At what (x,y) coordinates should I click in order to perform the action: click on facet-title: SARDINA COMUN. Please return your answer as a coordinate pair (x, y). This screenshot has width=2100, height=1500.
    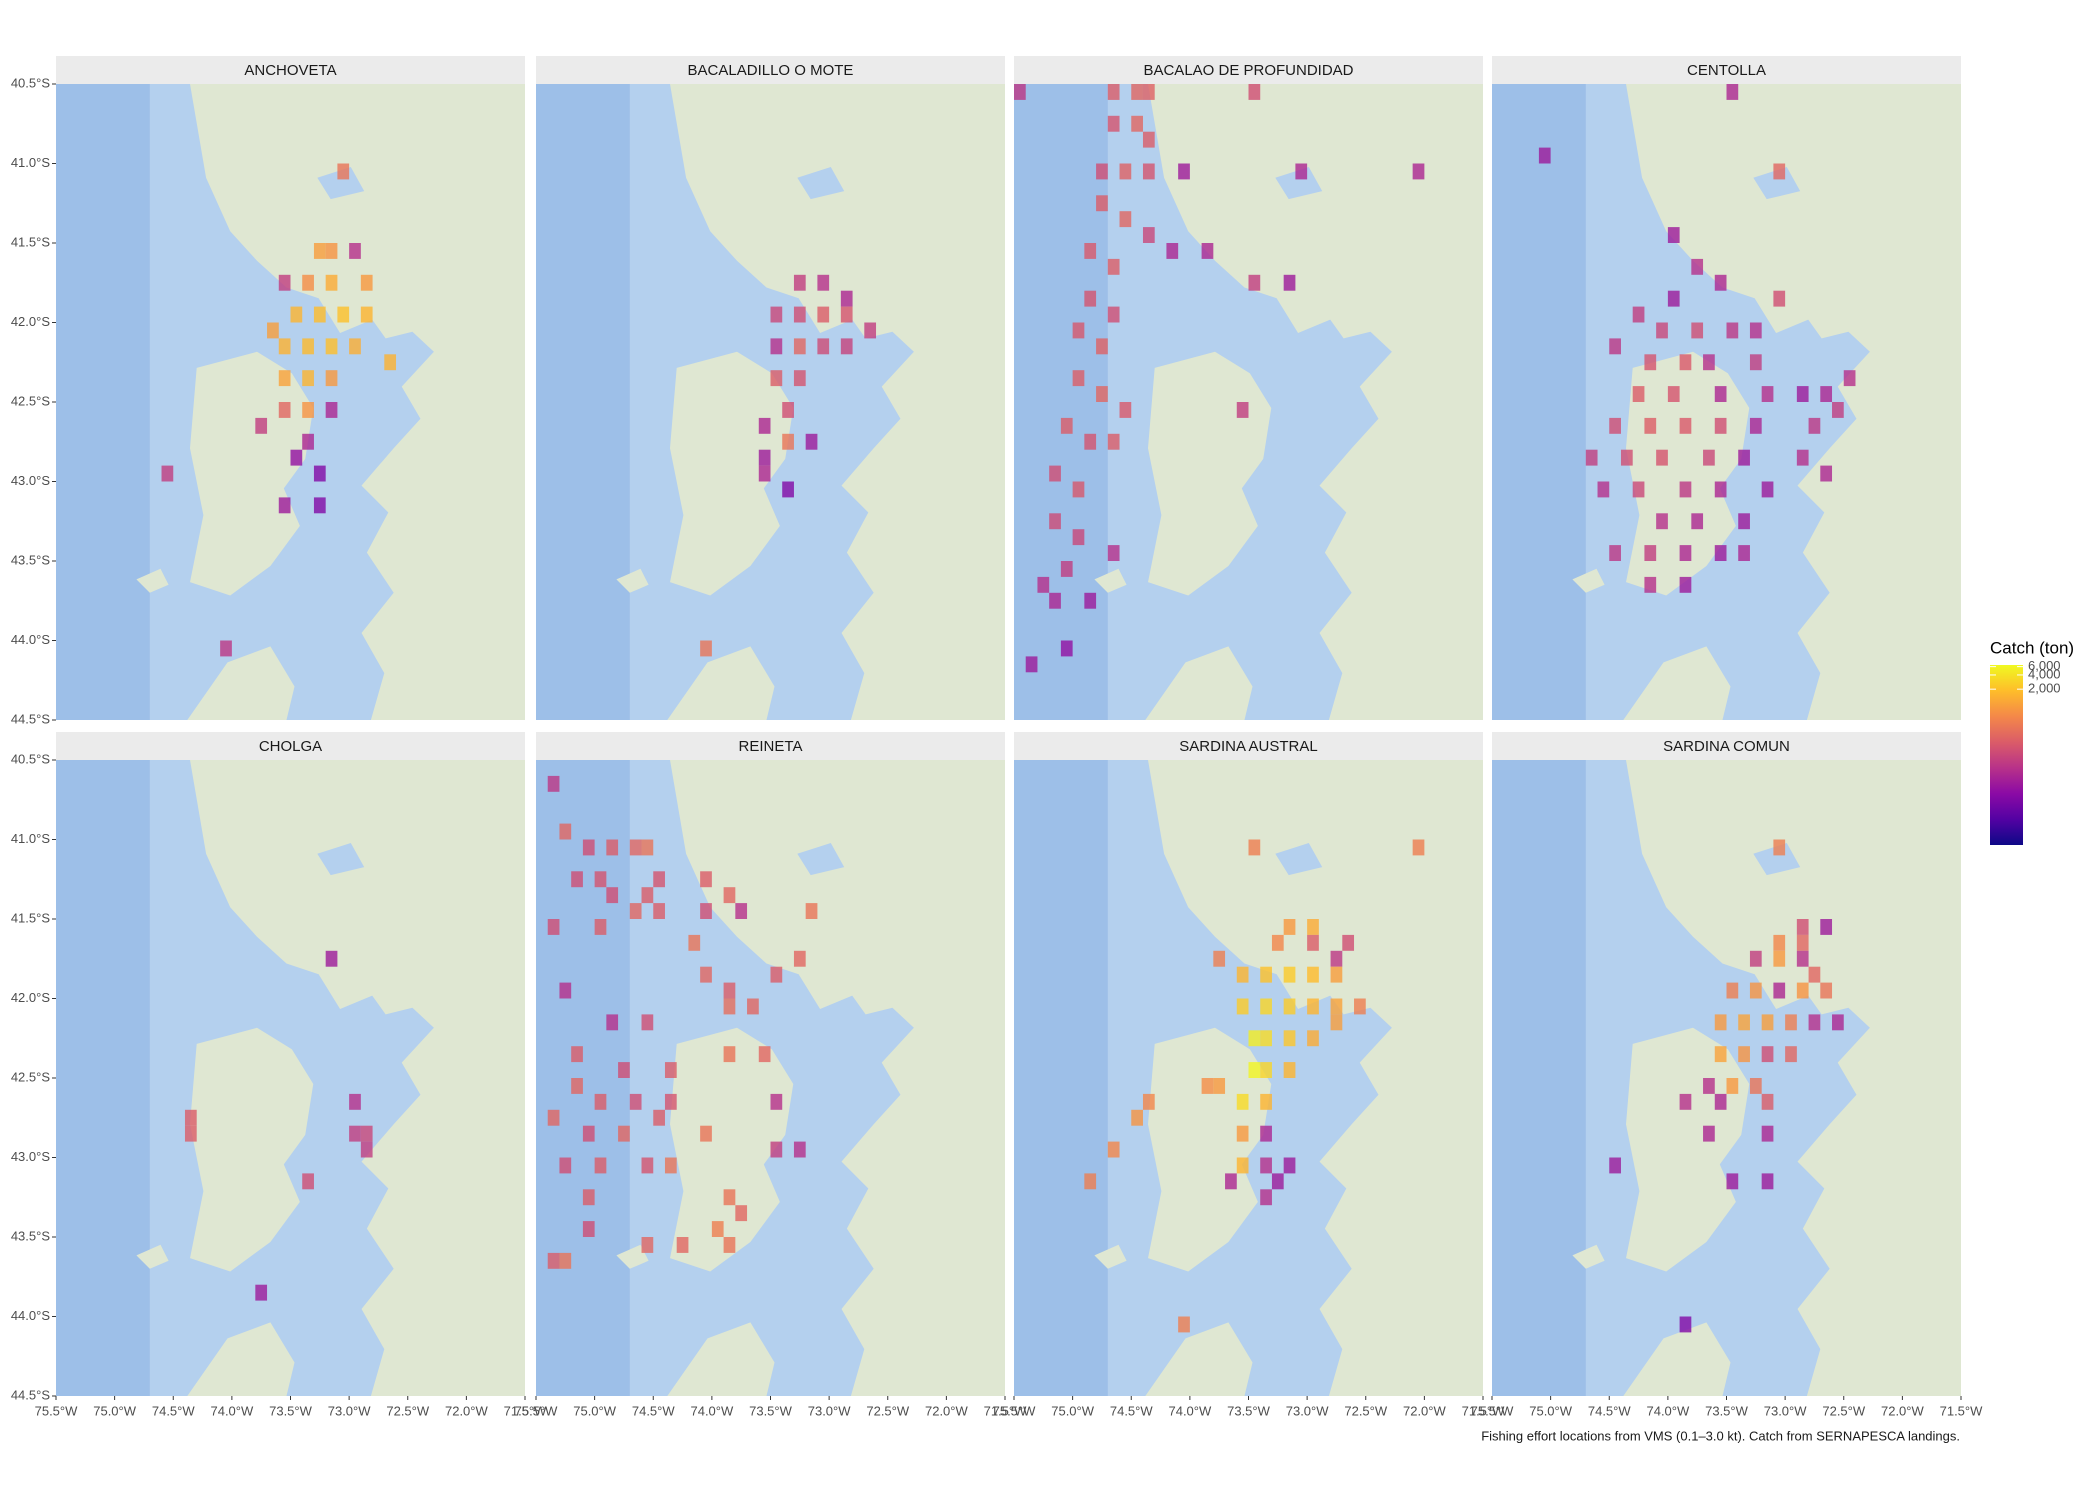
    Looking at the image, I should click on (1726, 746).